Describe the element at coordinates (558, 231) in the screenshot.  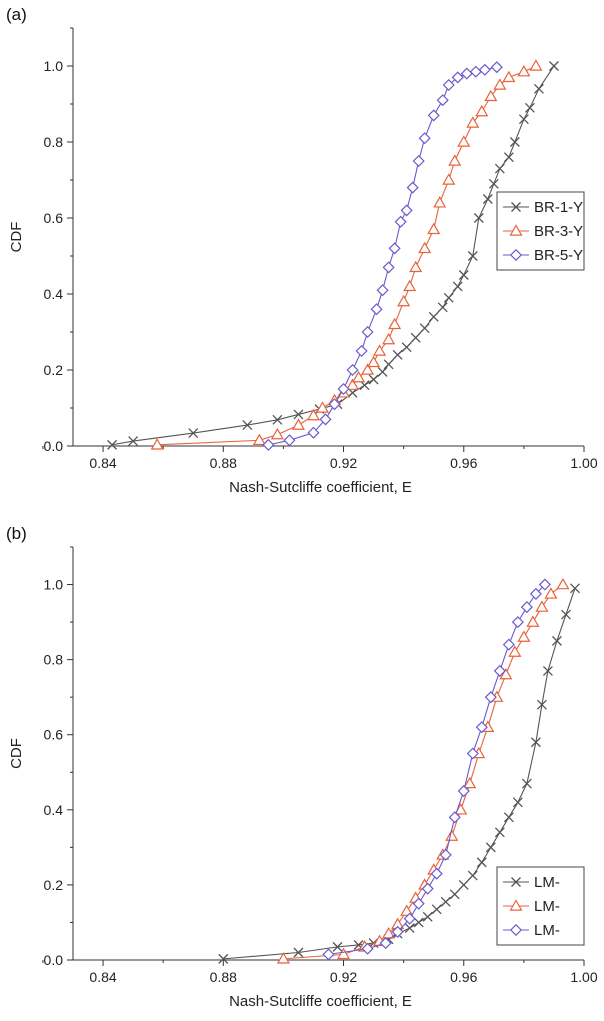
I see `legend-label: BR-3-Y` at that location.